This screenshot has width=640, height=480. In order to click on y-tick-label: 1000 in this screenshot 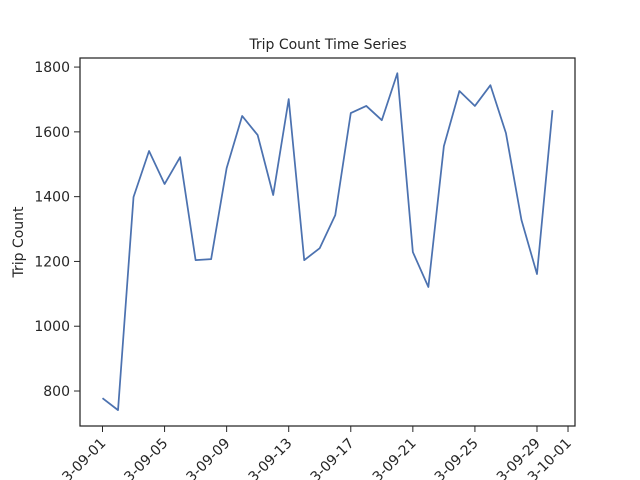, I will do `click(52, 327)`.